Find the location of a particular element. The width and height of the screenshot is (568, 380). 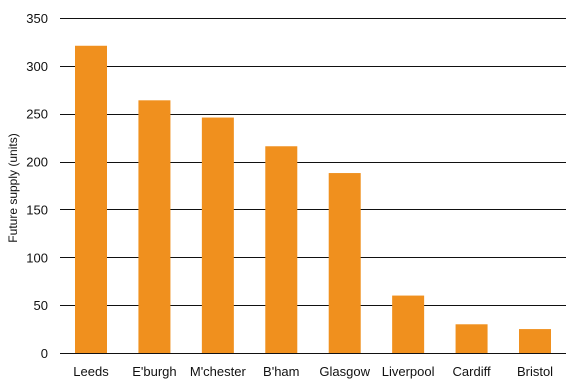

bar-e-burgh is located at coordinates (154, 226).